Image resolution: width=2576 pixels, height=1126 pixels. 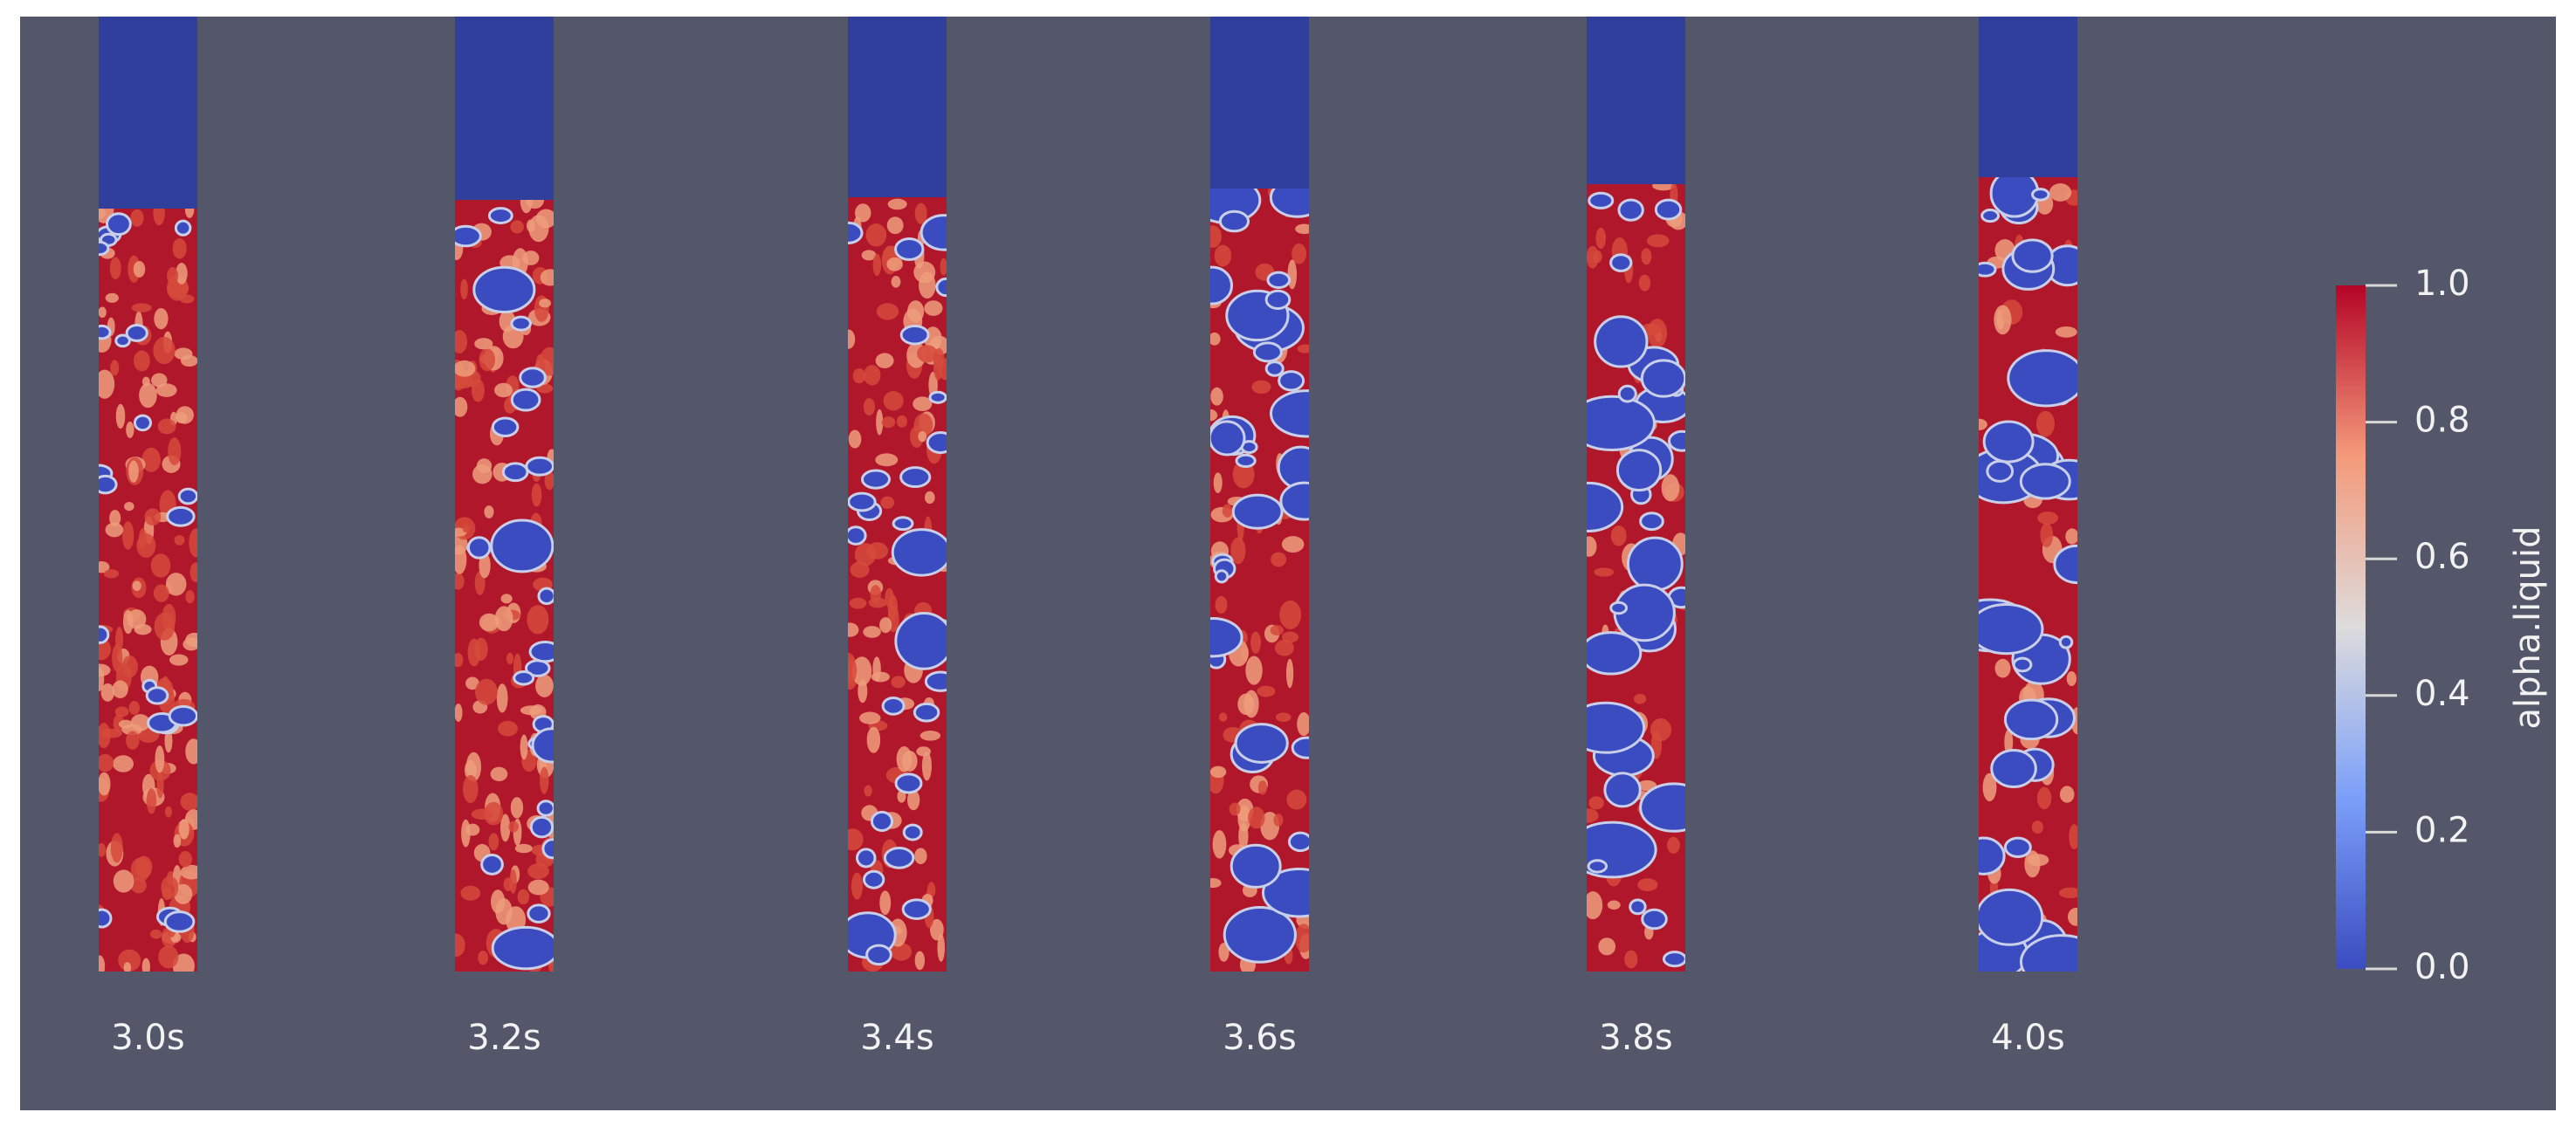 What do you see at coordinates (2442, 830) in the screenshot?
I see `tick-label: 0.2` at bounding box center [2442, 830].